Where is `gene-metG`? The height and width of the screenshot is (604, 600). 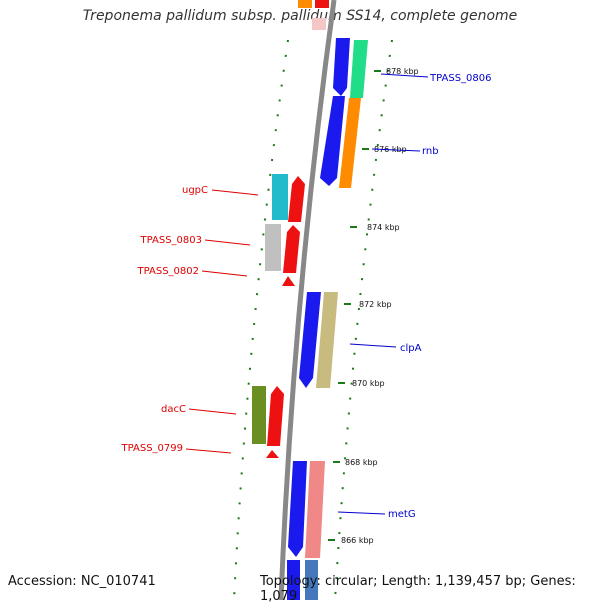 gene-metG is located at coordinates (306, 530).